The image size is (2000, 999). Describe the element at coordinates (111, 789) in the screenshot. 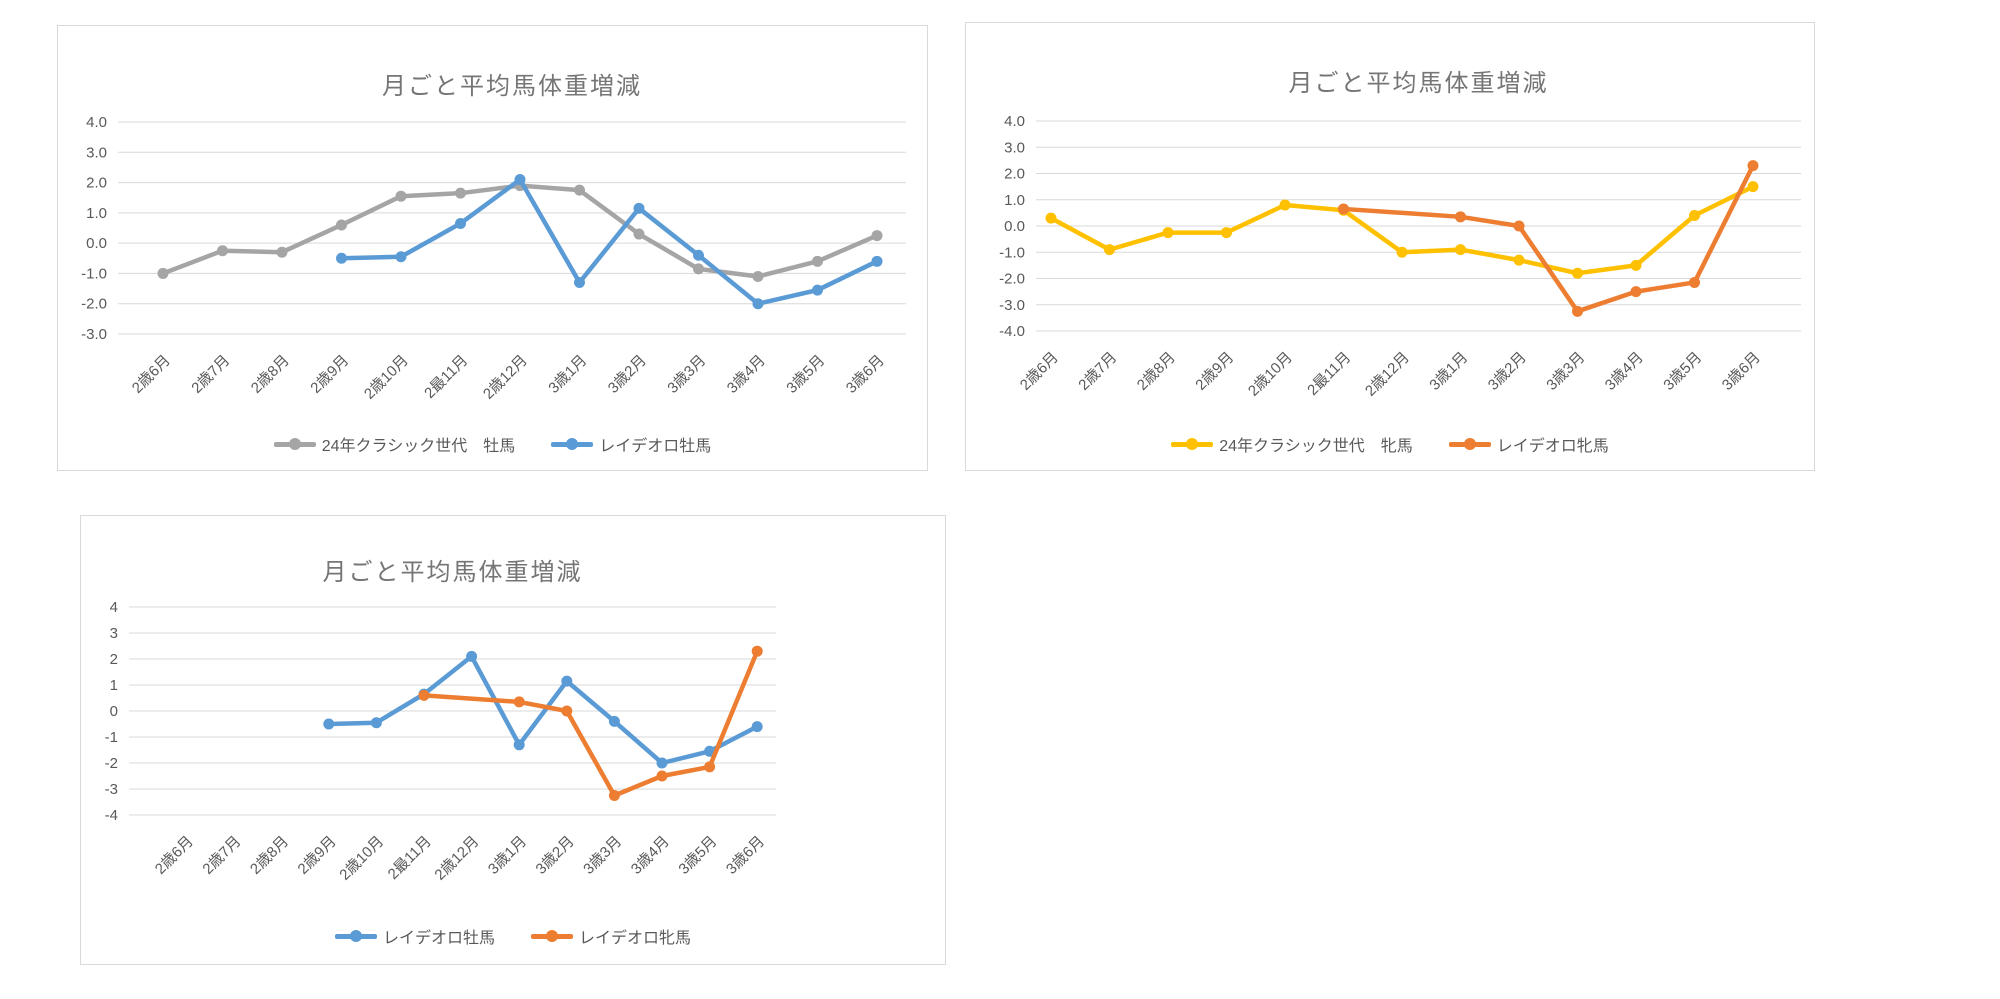

I see `y-axis-tick-label: -3` at that location.